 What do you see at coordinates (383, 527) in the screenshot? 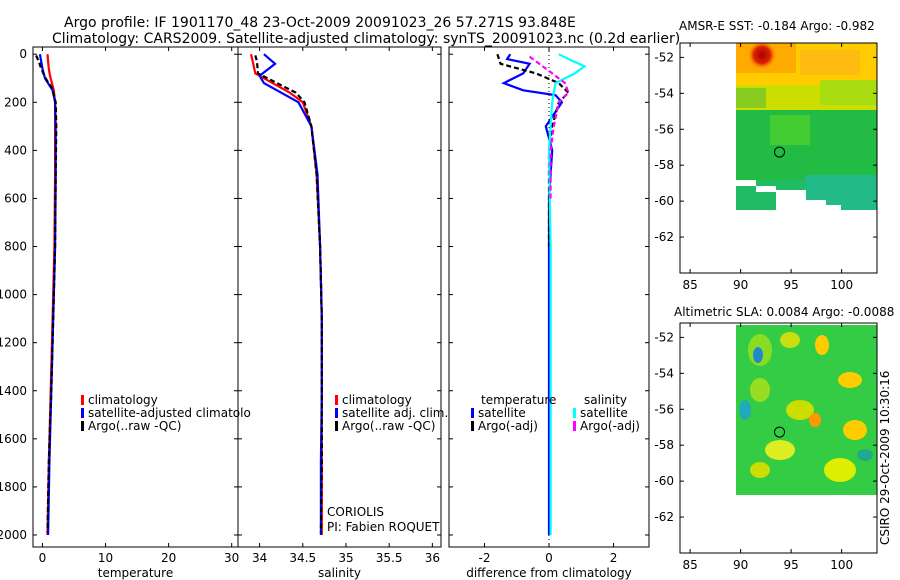
I see `pi-label: PI: Fabien ROQUET` at bounding box center [383, 527].